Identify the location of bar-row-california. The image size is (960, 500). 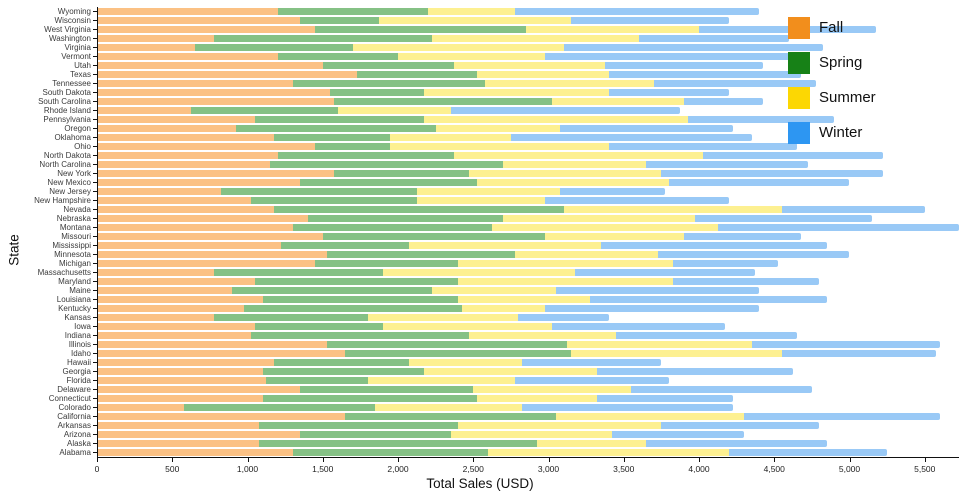
(518, 416).